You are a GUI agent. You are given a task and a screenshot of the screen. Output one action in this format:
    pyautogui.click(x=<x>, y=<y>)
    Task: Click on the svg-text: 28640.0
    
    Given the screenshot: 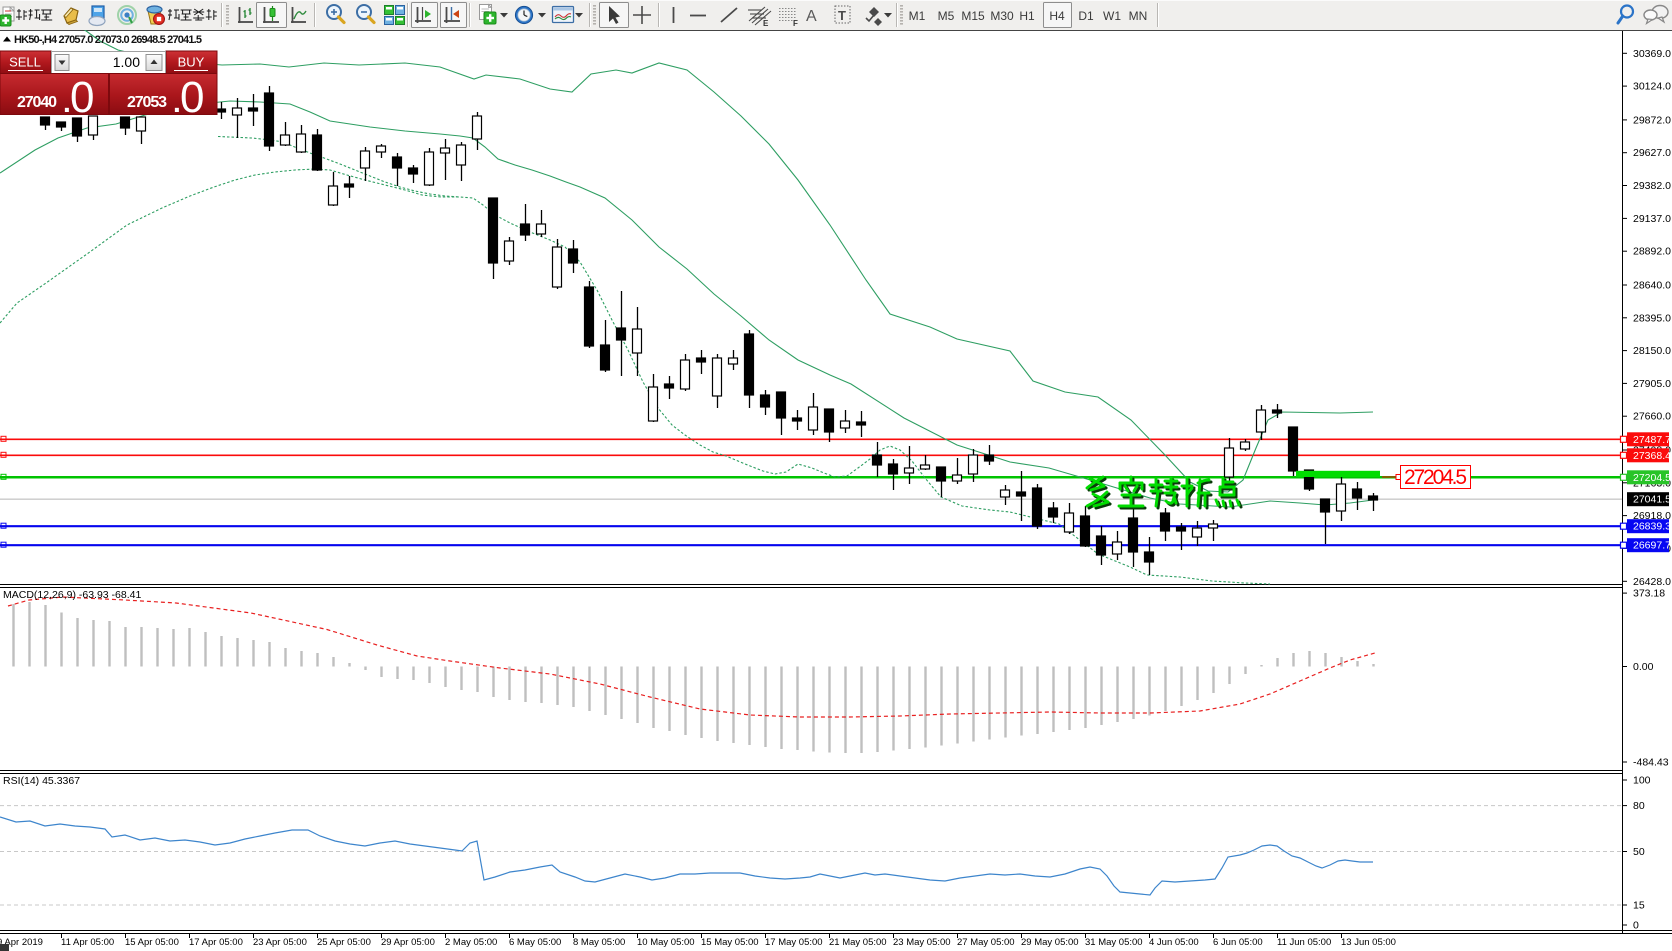 What is the action you would take?
    pyautogui.click(x=1652, y=286)
    